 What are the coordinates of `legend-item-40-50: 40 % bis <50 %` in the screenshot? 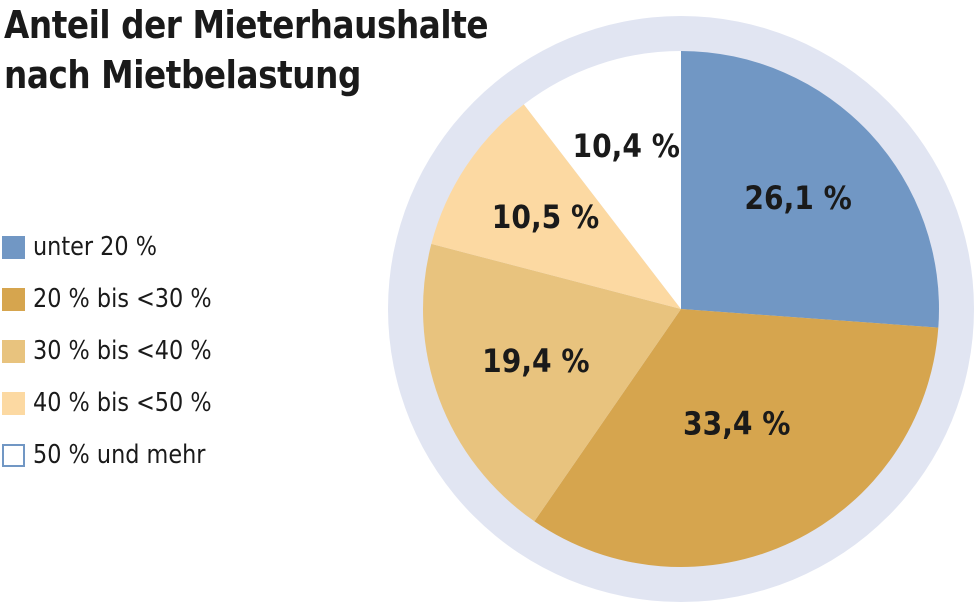 It's located at (121, 403).